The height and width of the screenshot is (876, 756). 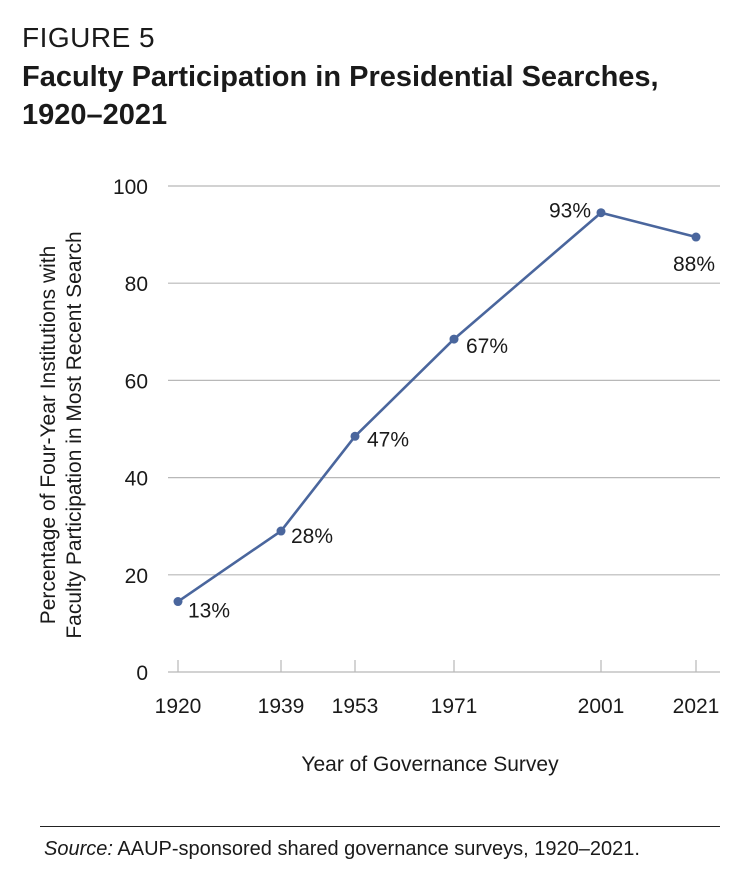 I want to click on data-label-2021: 88%, so click(x=694, y=264).